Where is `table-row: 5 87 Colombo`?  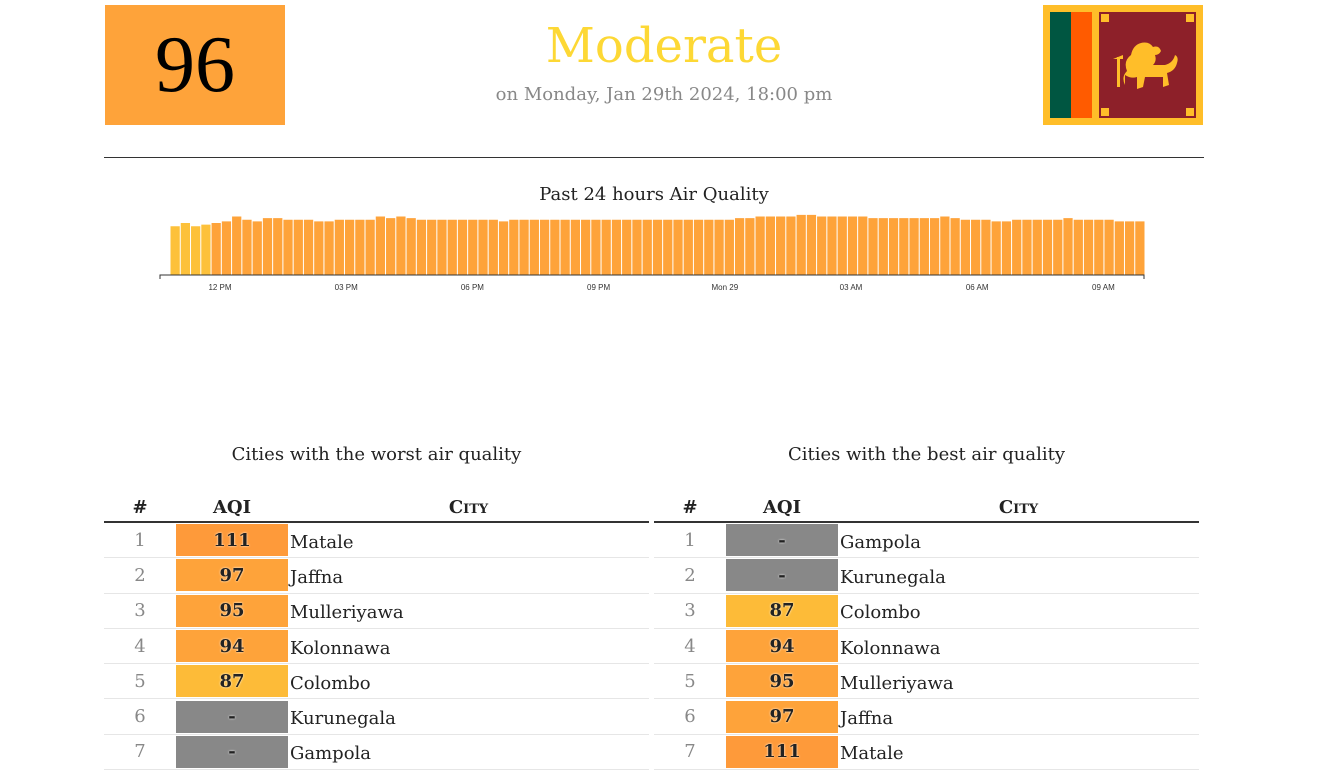 table-row: 5 87 Colombo is located at coordinates (376, 682).